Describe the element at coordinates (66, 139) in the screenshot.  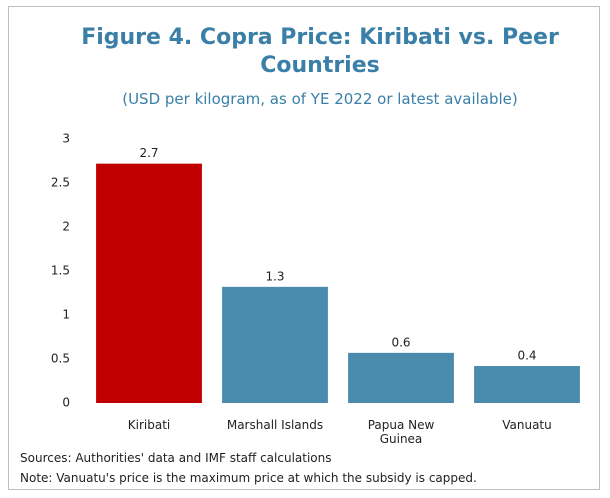
I see `y-tick-label: 3` at that location.